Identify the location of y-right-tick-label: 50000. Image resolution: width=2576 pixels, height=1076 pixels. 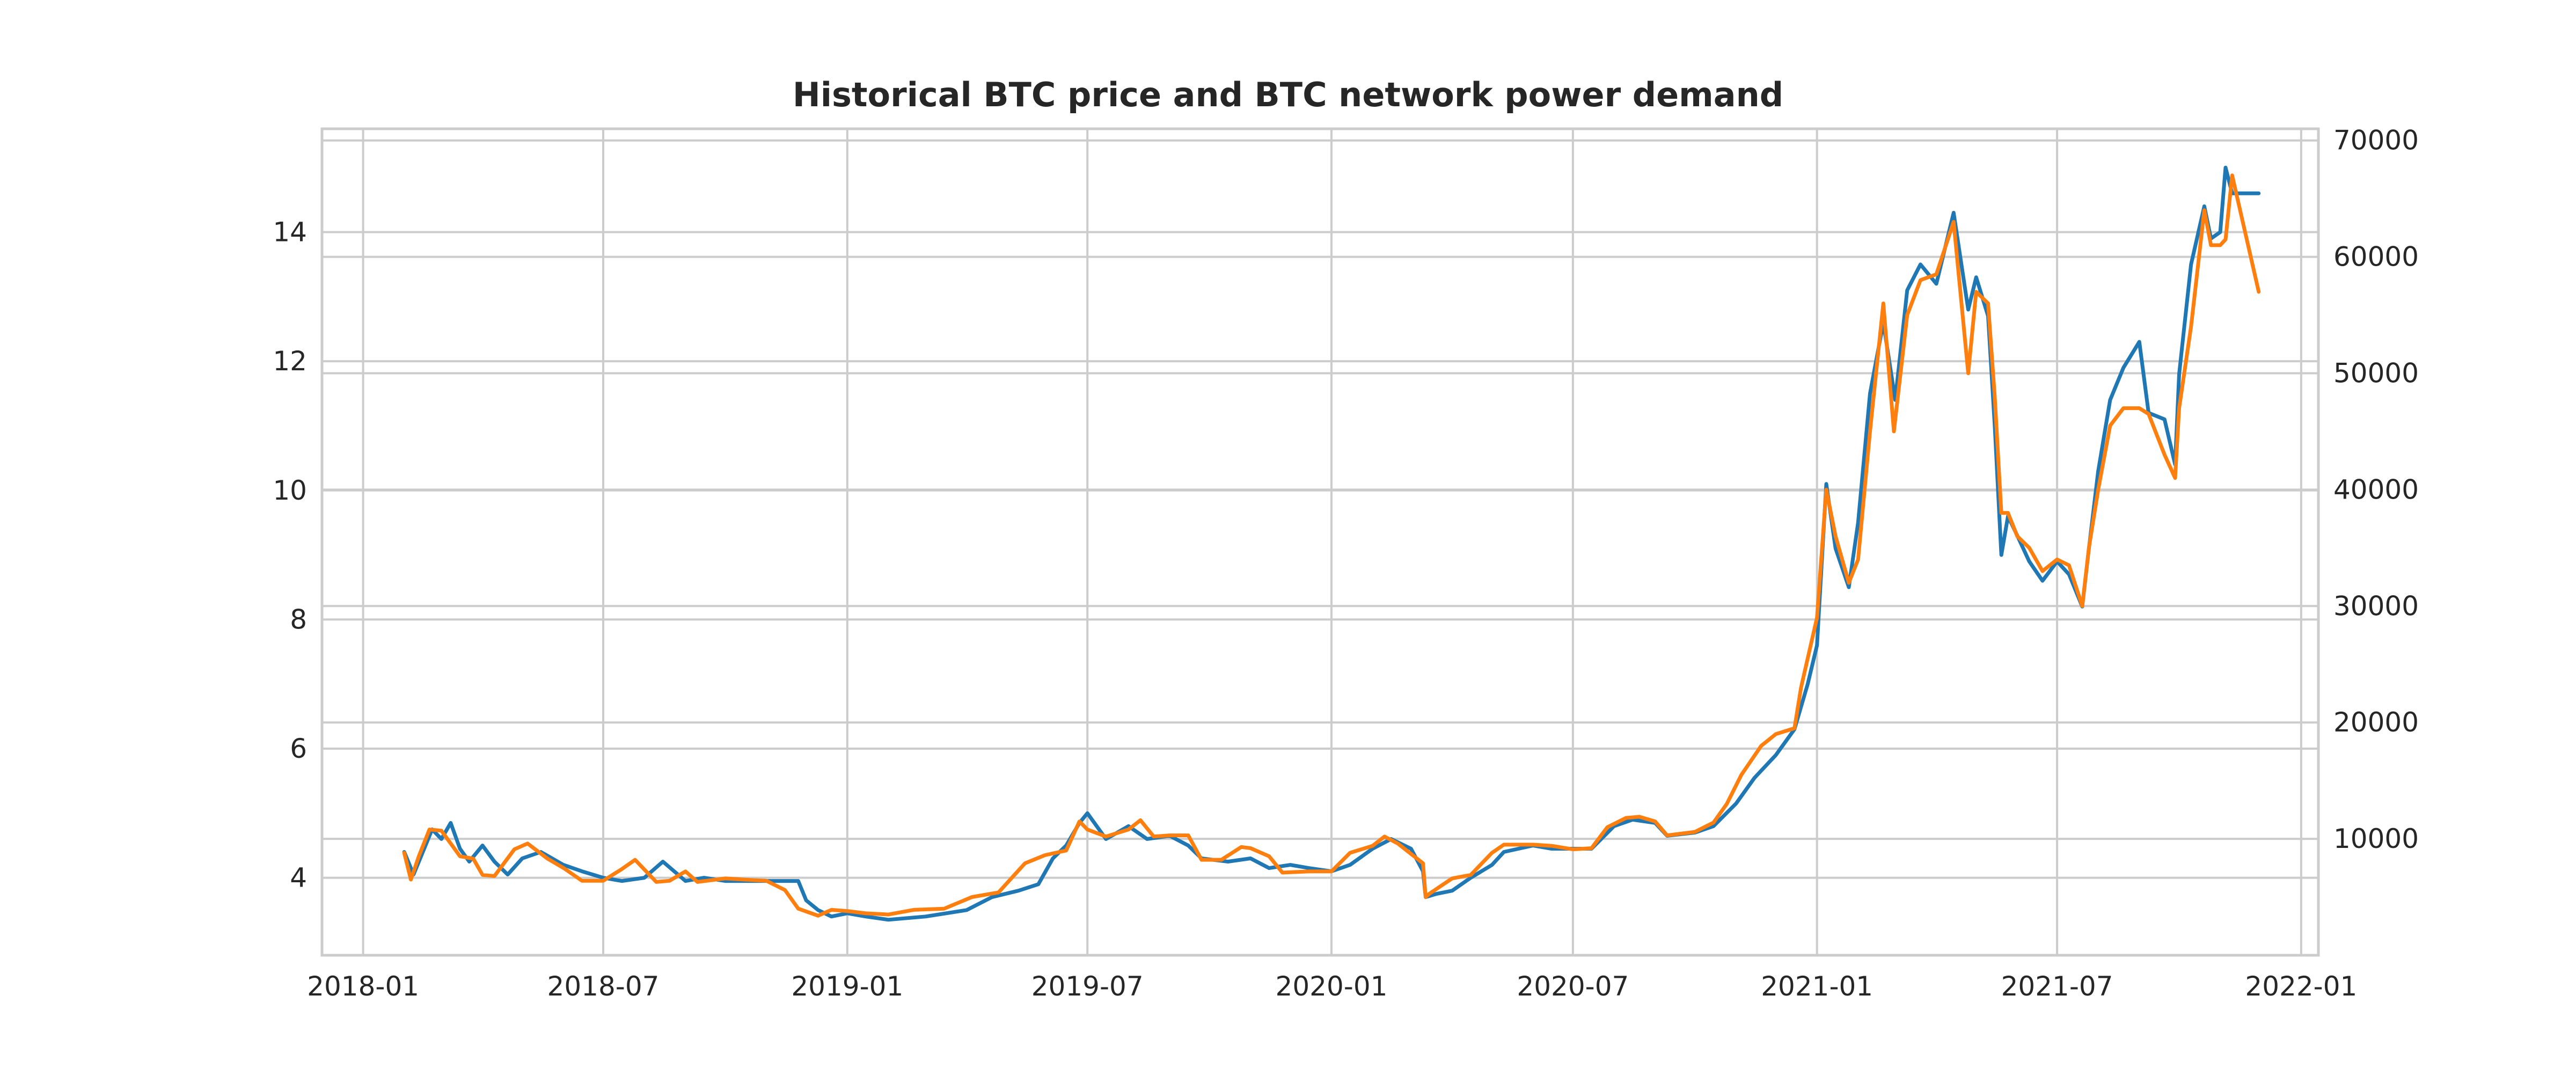
(2376, 373).